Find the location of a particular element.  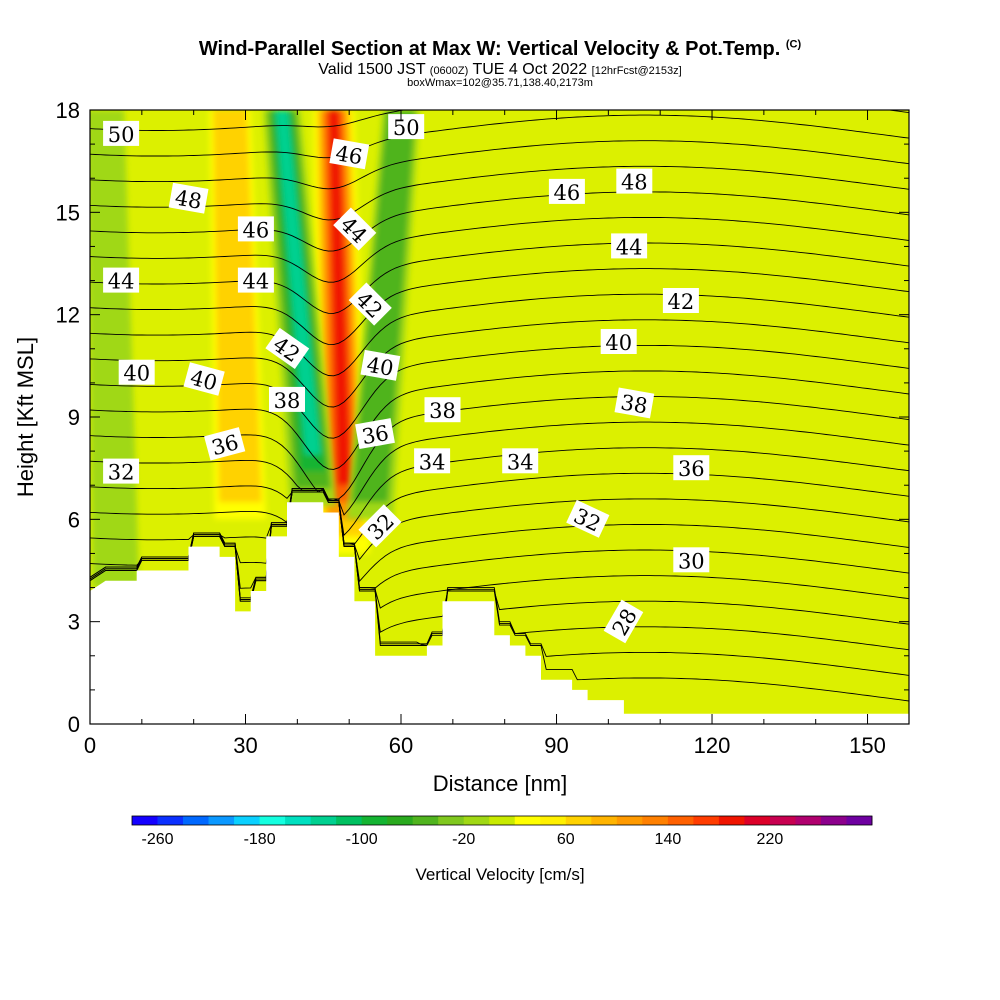

colorbar-title: Vertical Velocity [cm/s] is located at coordinates (499, 874).